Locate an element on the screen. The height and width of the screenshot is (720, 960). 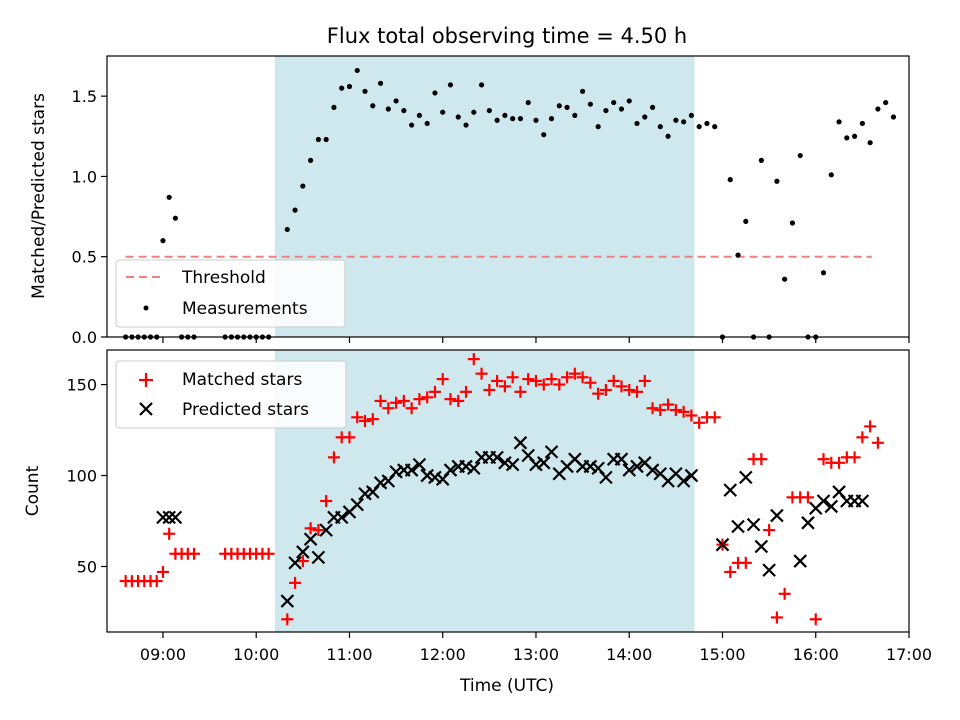
legend-predicted-label: Predicted stars is located at coordinates (245, 410).